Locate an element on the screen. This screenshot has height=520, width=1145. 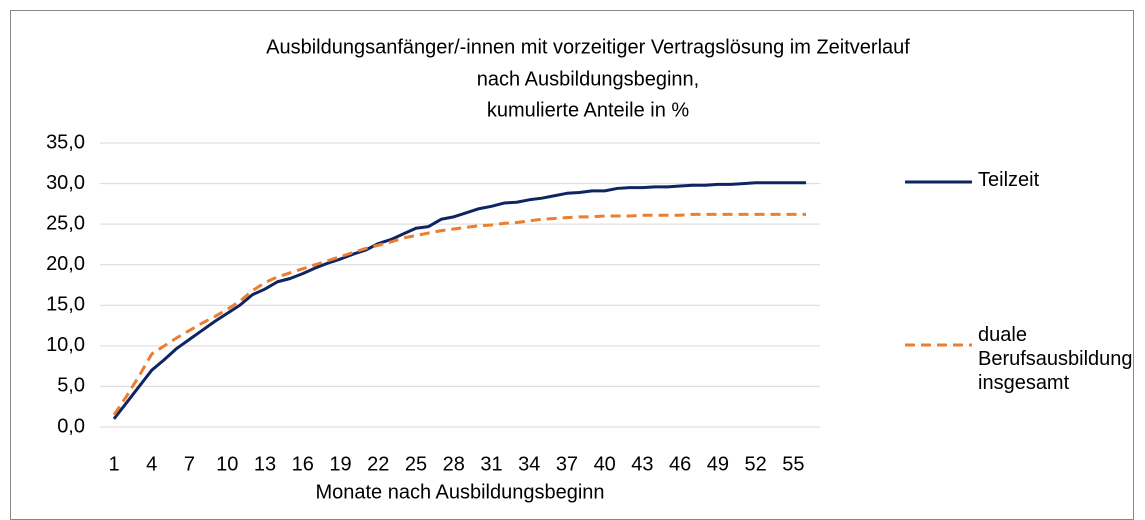
legend-label: Teilzeit is located at coordinates (1009, 180).